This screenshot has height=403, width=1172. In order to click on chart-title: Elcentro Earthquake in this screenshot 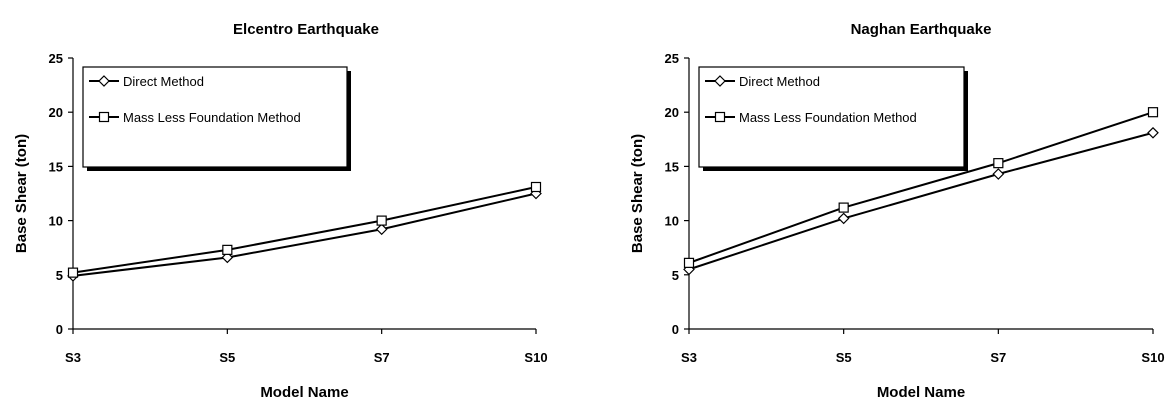, I will do `click(306, 29)`.